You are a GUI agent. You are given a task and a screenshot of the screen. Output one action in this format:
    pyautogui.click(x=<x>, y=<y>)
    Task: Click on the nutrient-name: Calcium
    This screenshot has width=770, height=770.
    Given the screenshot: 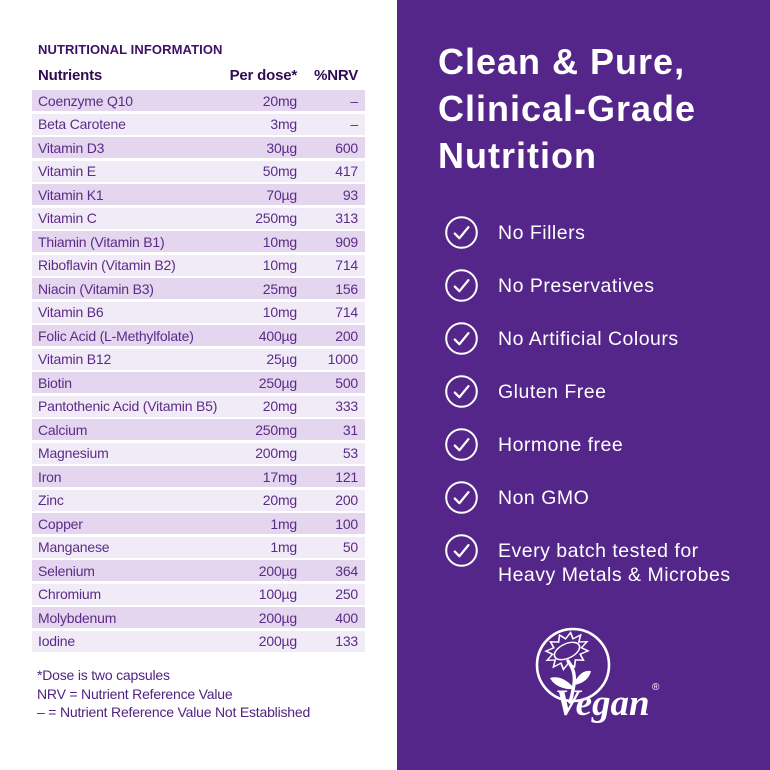 What is the action you would take?
    pyautogui.click(x=63, y=429)
    